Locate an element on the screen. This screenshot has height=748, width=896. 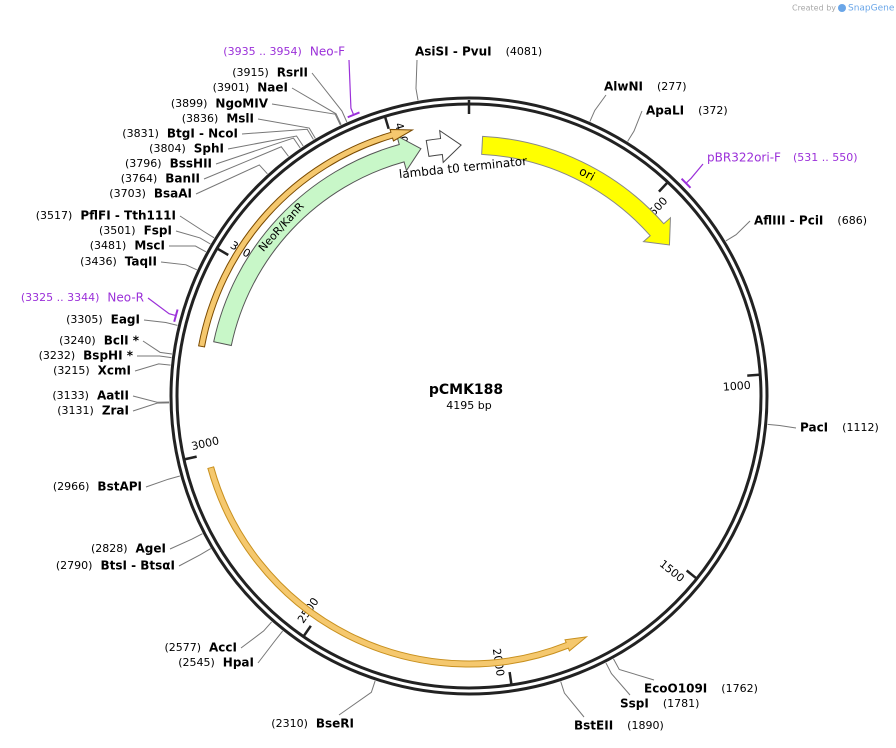
site-name: PacI is located at coordinates (814, 428).